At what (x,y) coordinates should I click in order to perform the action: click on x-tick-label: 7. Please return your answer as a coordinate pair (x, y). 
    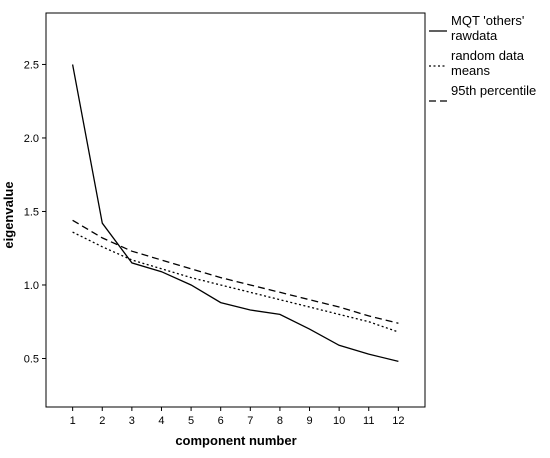
    Looking at the image, I should click on (250, 421).